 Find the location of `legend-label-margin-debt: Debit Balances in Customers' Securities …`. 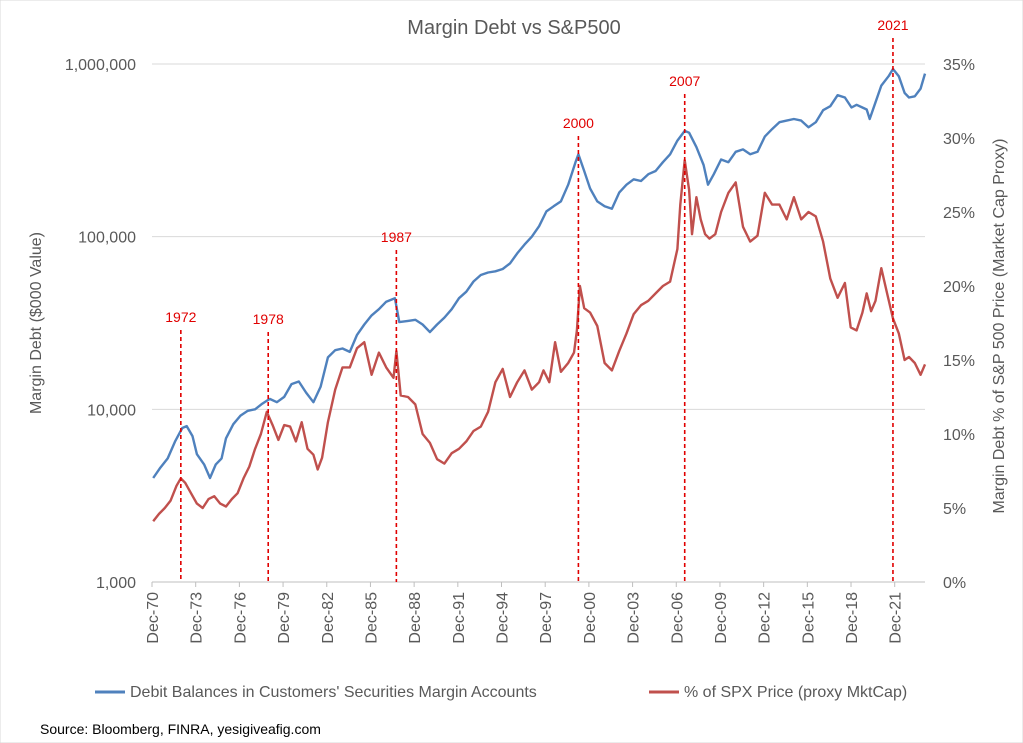

legend-label-margin-debt: Debit Balances in Customers' Securities … is located at coordinates (333, 692).